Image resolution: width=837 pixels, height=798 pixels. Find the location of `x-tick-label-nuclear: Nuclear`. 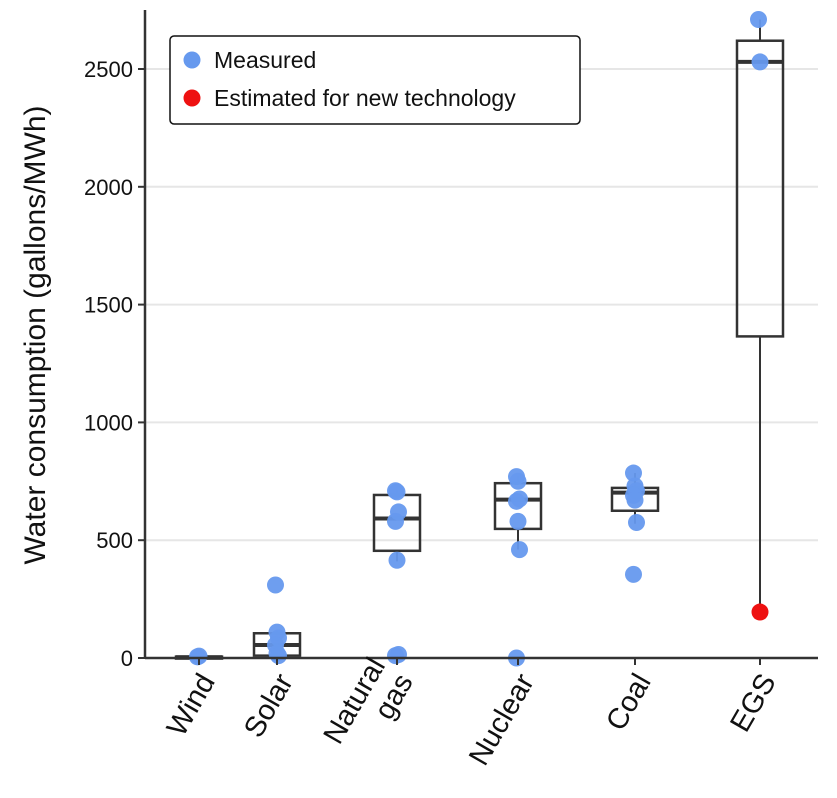

x-tick-label-nuclear: Nuclear is located at coordinates (502, 719).